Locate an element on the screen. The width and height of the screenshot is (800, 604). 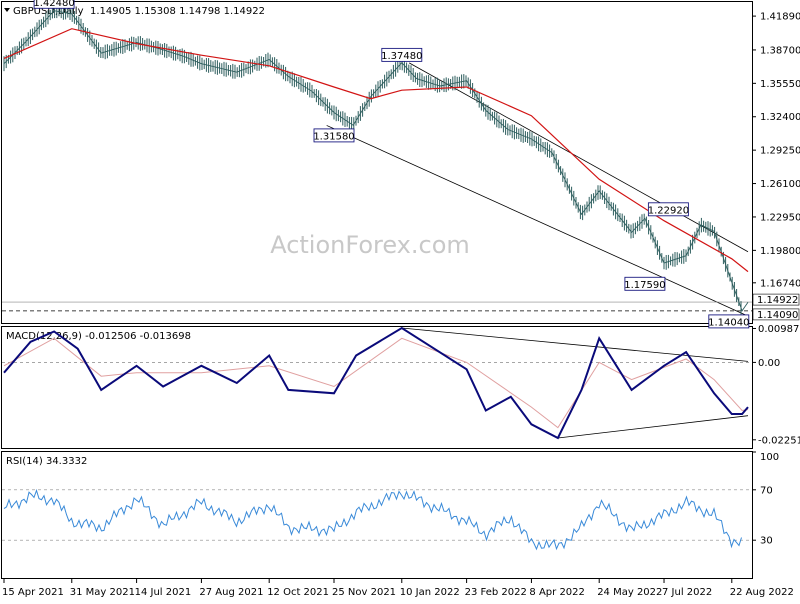
macd-y-tick-label: -0.022516 is located at coordinates (779, 440).